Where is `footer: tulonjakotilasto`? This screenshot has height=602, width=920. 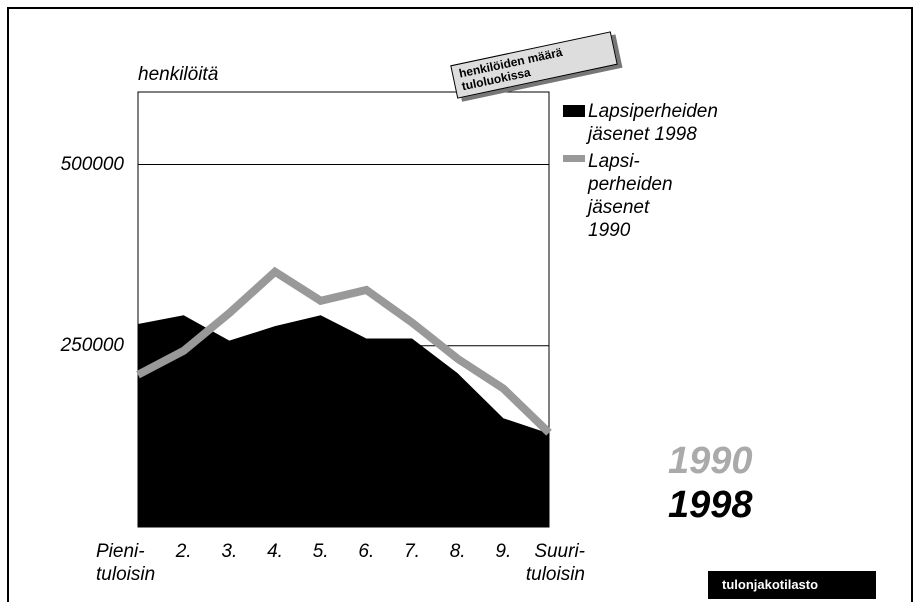
footer: tulonjakotilasto is located at coordinates (792, 585).